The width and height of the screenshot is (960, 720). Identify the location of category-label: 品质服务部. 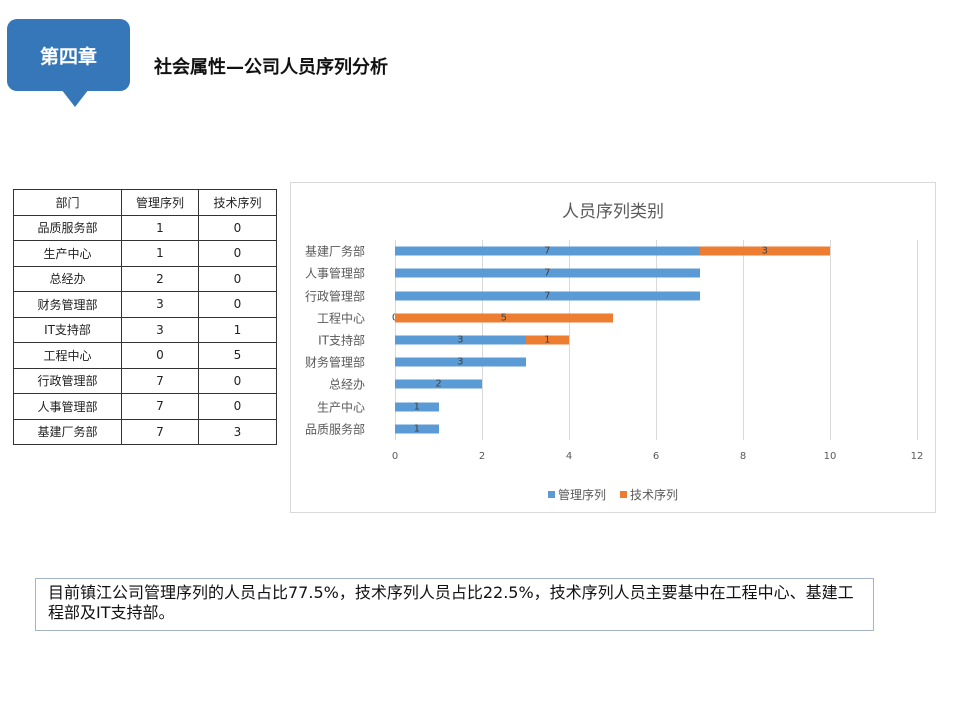
(334, 429).